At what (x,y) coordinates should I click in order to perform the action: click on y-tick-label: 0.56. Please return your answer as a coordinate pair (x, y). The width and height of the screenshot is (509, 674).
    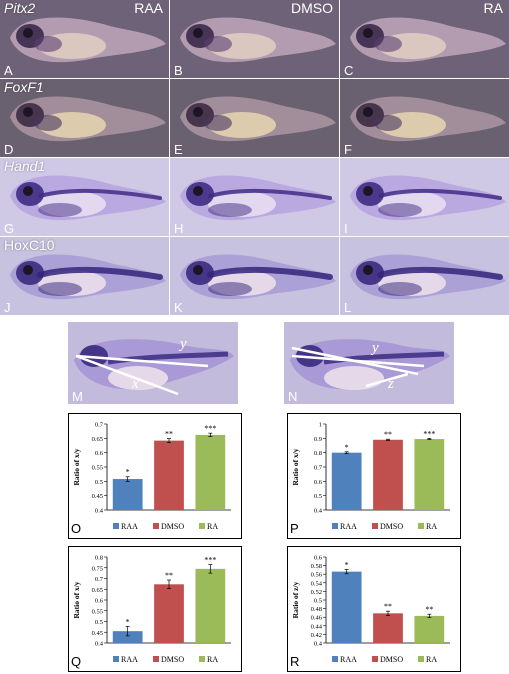
    Looking at the image, I should click on (317, 575).